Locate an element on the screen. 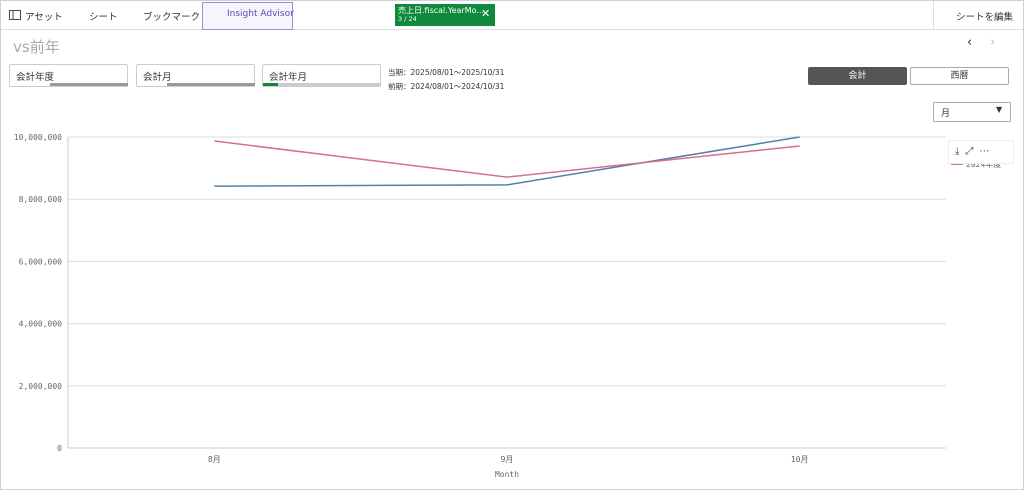 This screenshot has height=490, width=1024. dropdown-arrow: ▼ is located at coordinates (999, 109).